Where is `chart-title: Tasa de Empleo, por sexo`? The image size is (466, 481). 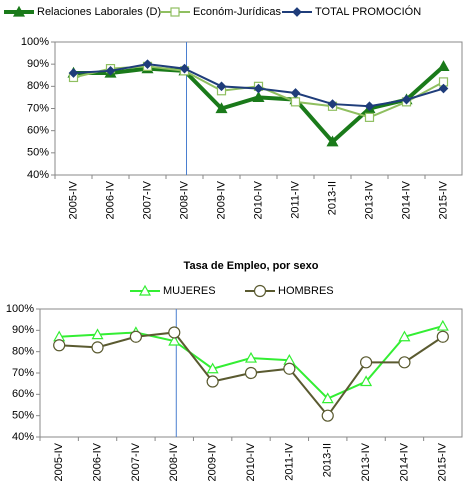
chart-title: Tasa de Empleo, por sexo is located at coordinates (251, 266).